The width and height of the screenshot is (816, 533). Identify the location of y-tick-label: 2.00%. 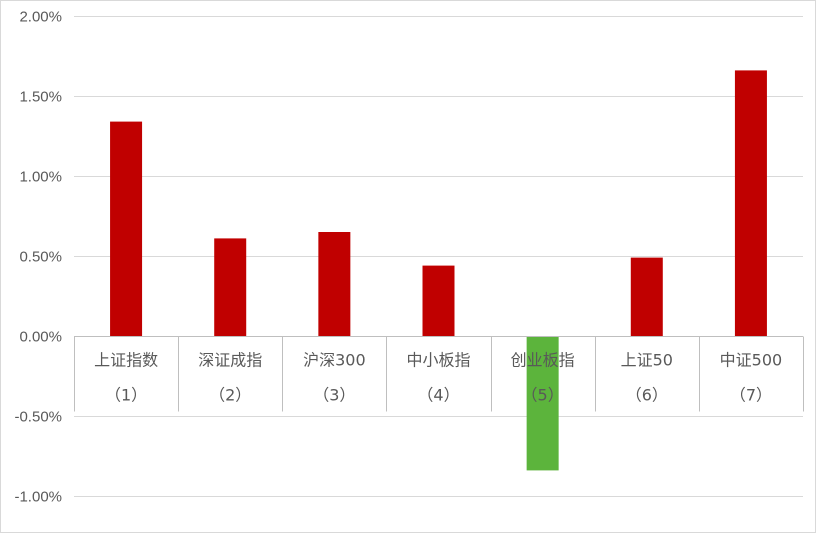
(40, 17).